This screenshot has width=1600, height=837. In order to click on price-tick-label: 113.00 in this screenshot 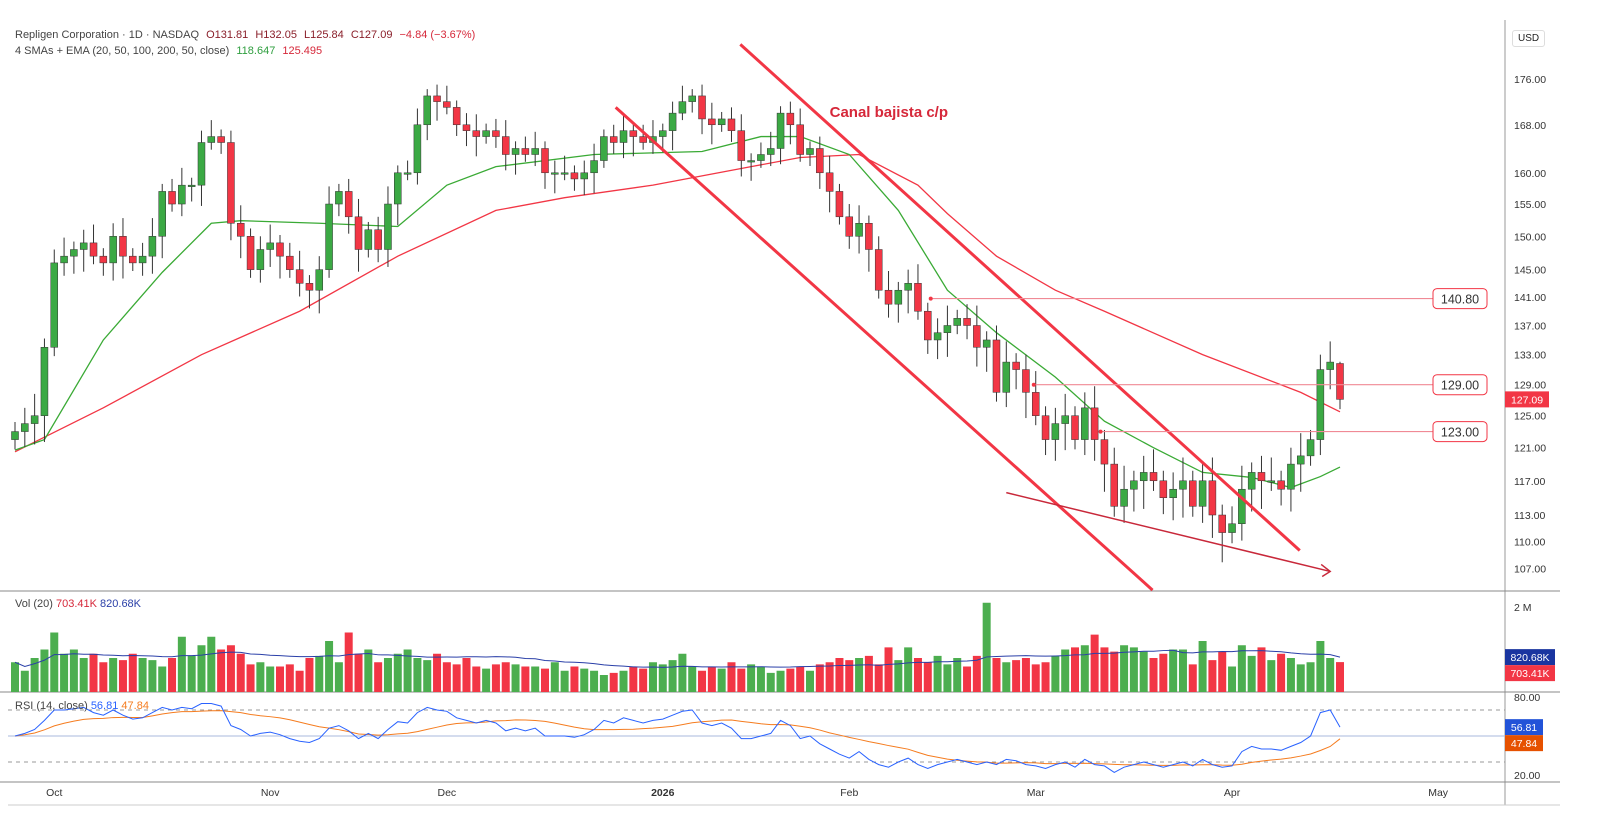, I will do `click(1529, 516)`.